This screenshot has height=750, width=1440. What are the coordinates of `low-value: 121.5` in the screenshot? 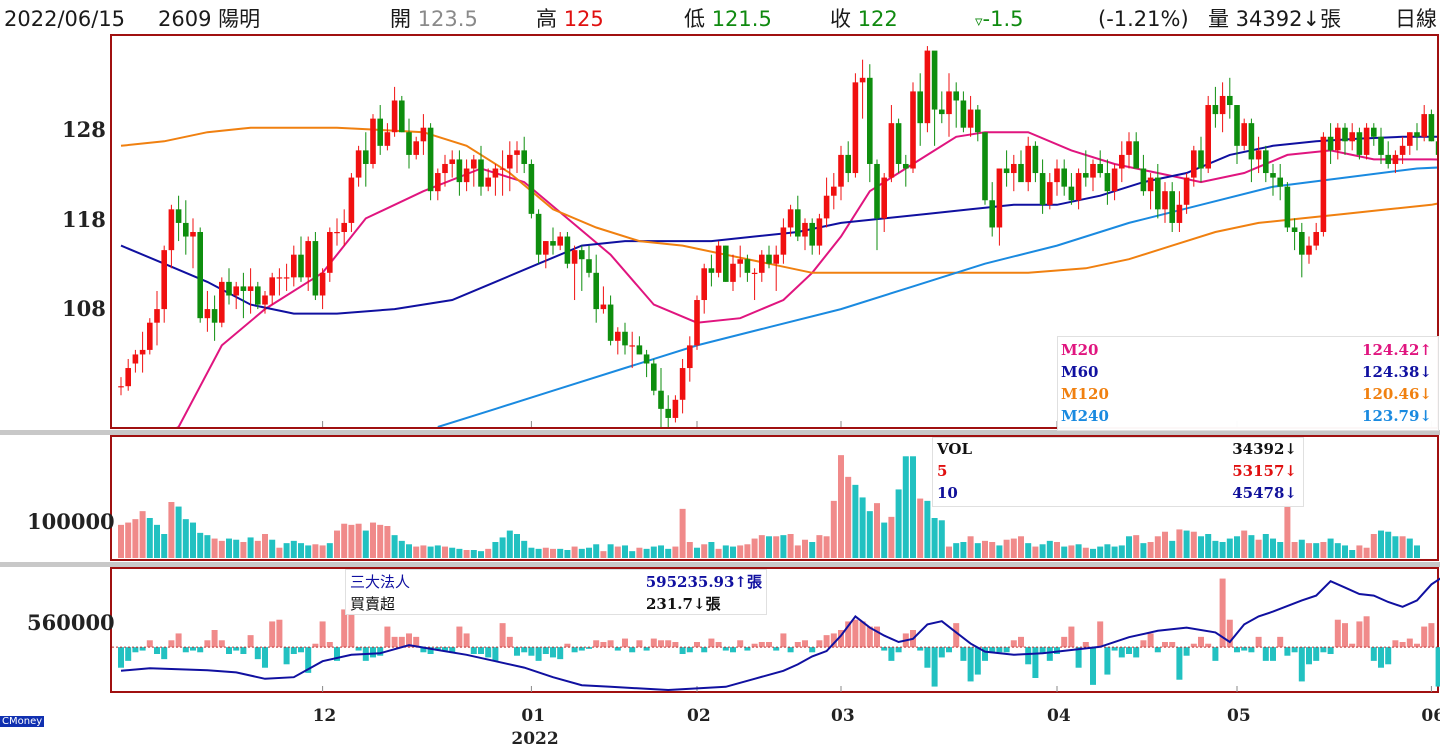 It's located at (741, 19).